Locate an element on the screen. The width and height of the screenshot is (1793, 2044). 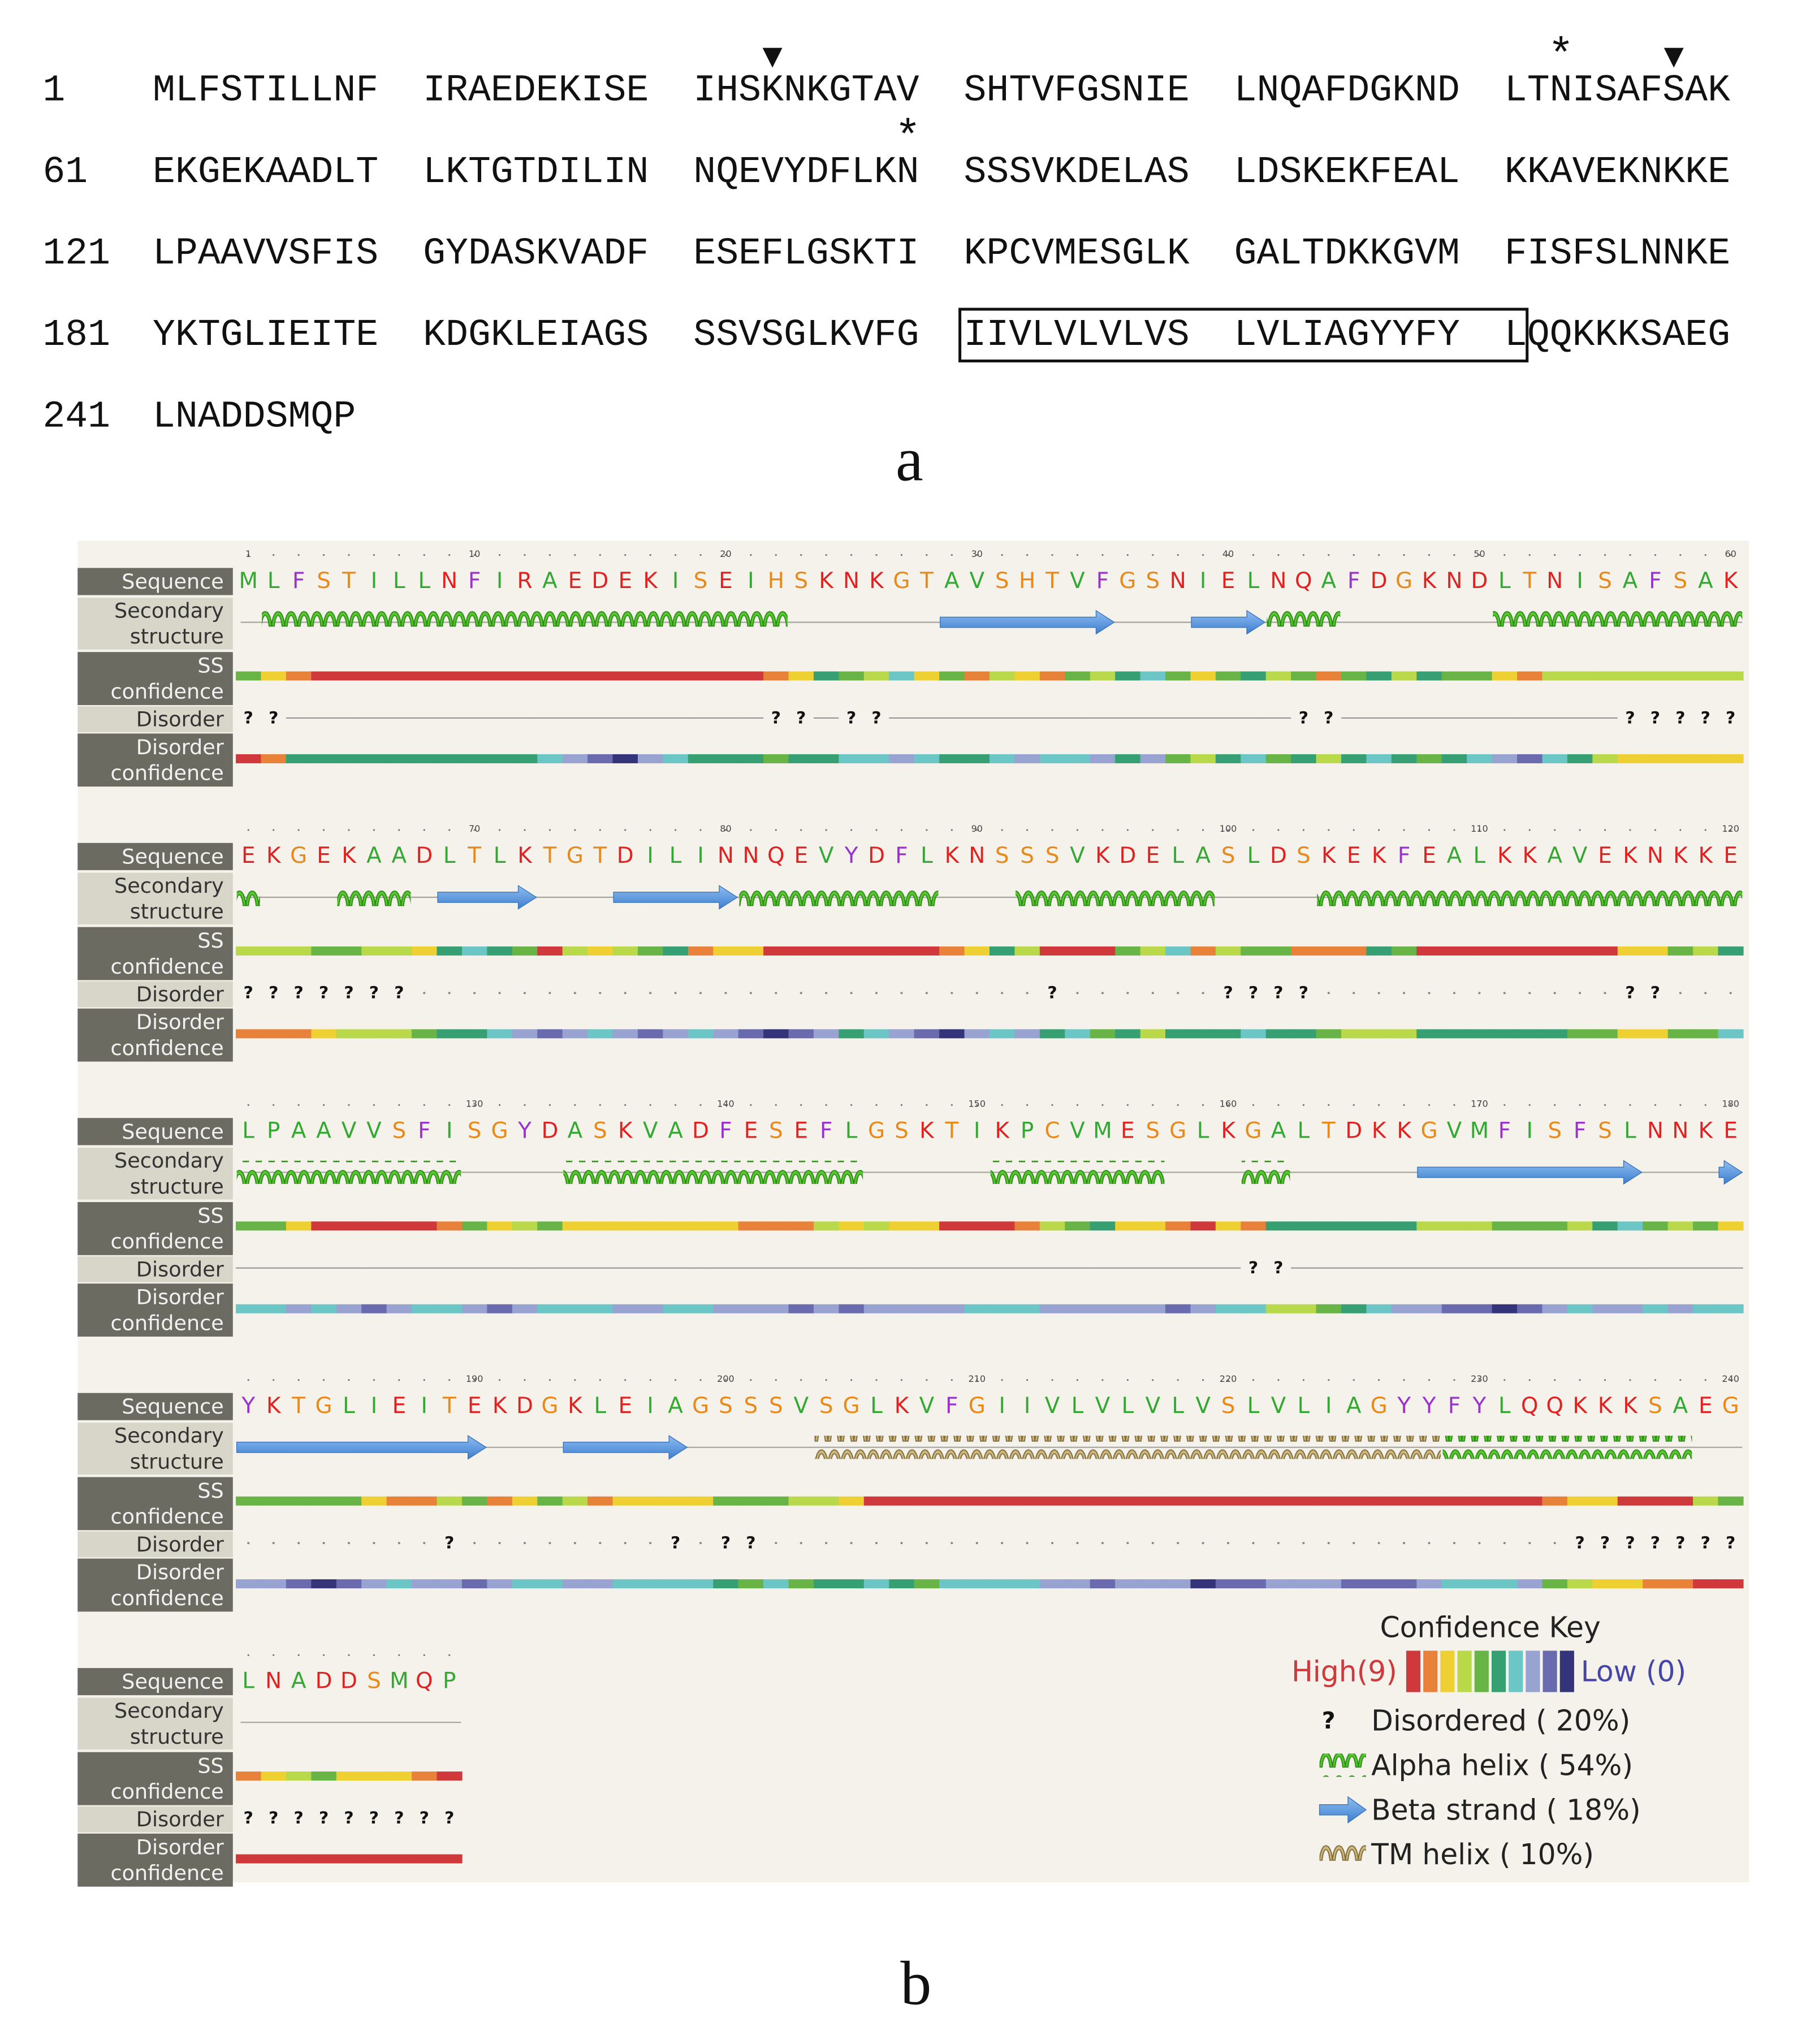
sequence-group: GYDASKVADF is located at coordinates (536, 253).